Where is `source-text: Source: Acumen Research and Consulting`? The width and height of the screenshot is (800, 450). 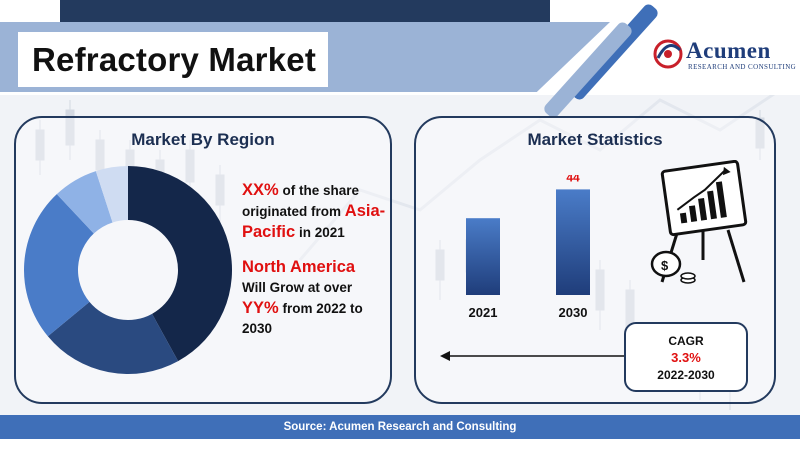 source-text: Source: Acumen Research and Consulting is located at coordinates (400, 427).